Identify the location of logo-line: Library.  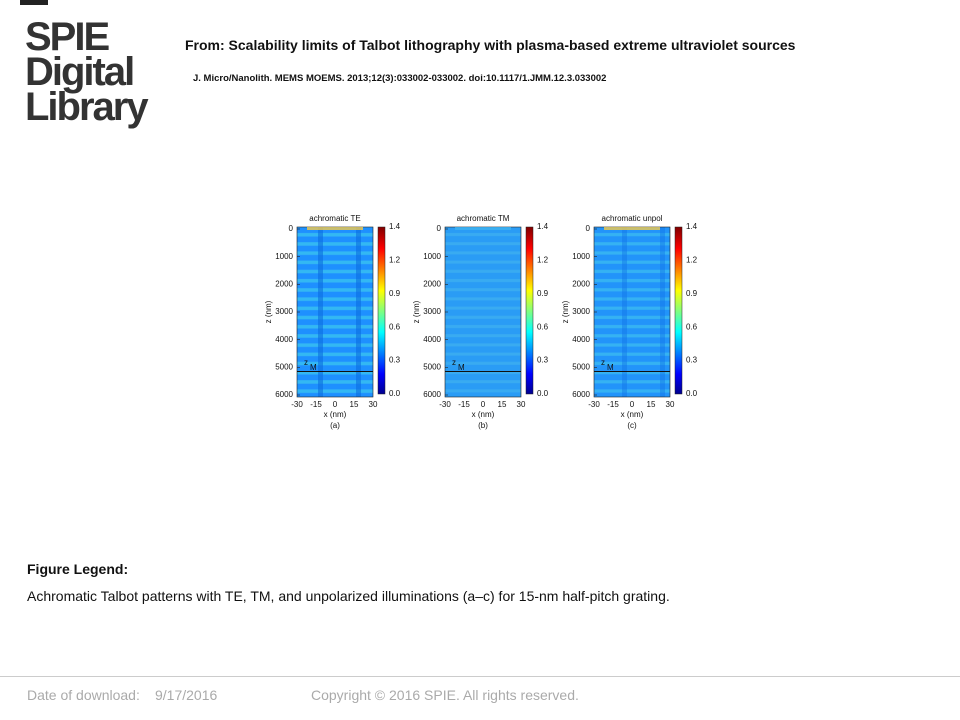
(87, 107).